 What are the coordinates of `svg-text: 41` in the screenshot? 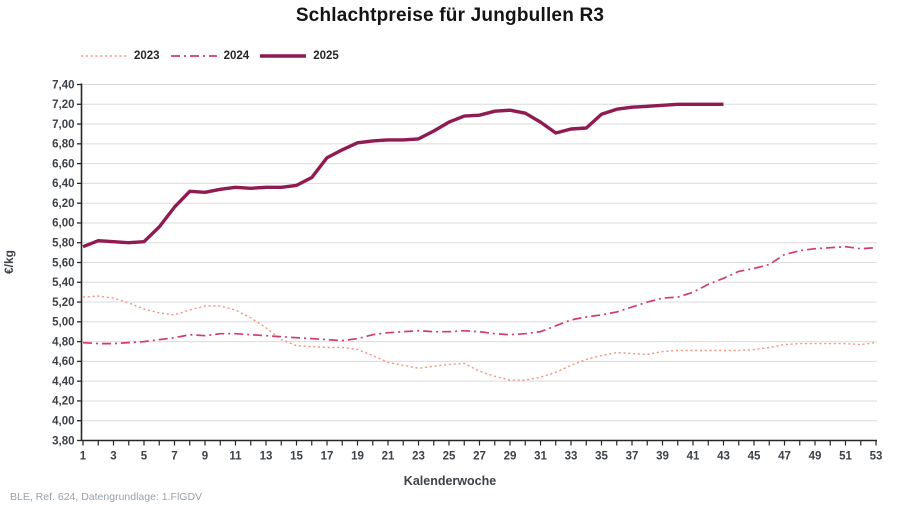 It's located at (693, 457).